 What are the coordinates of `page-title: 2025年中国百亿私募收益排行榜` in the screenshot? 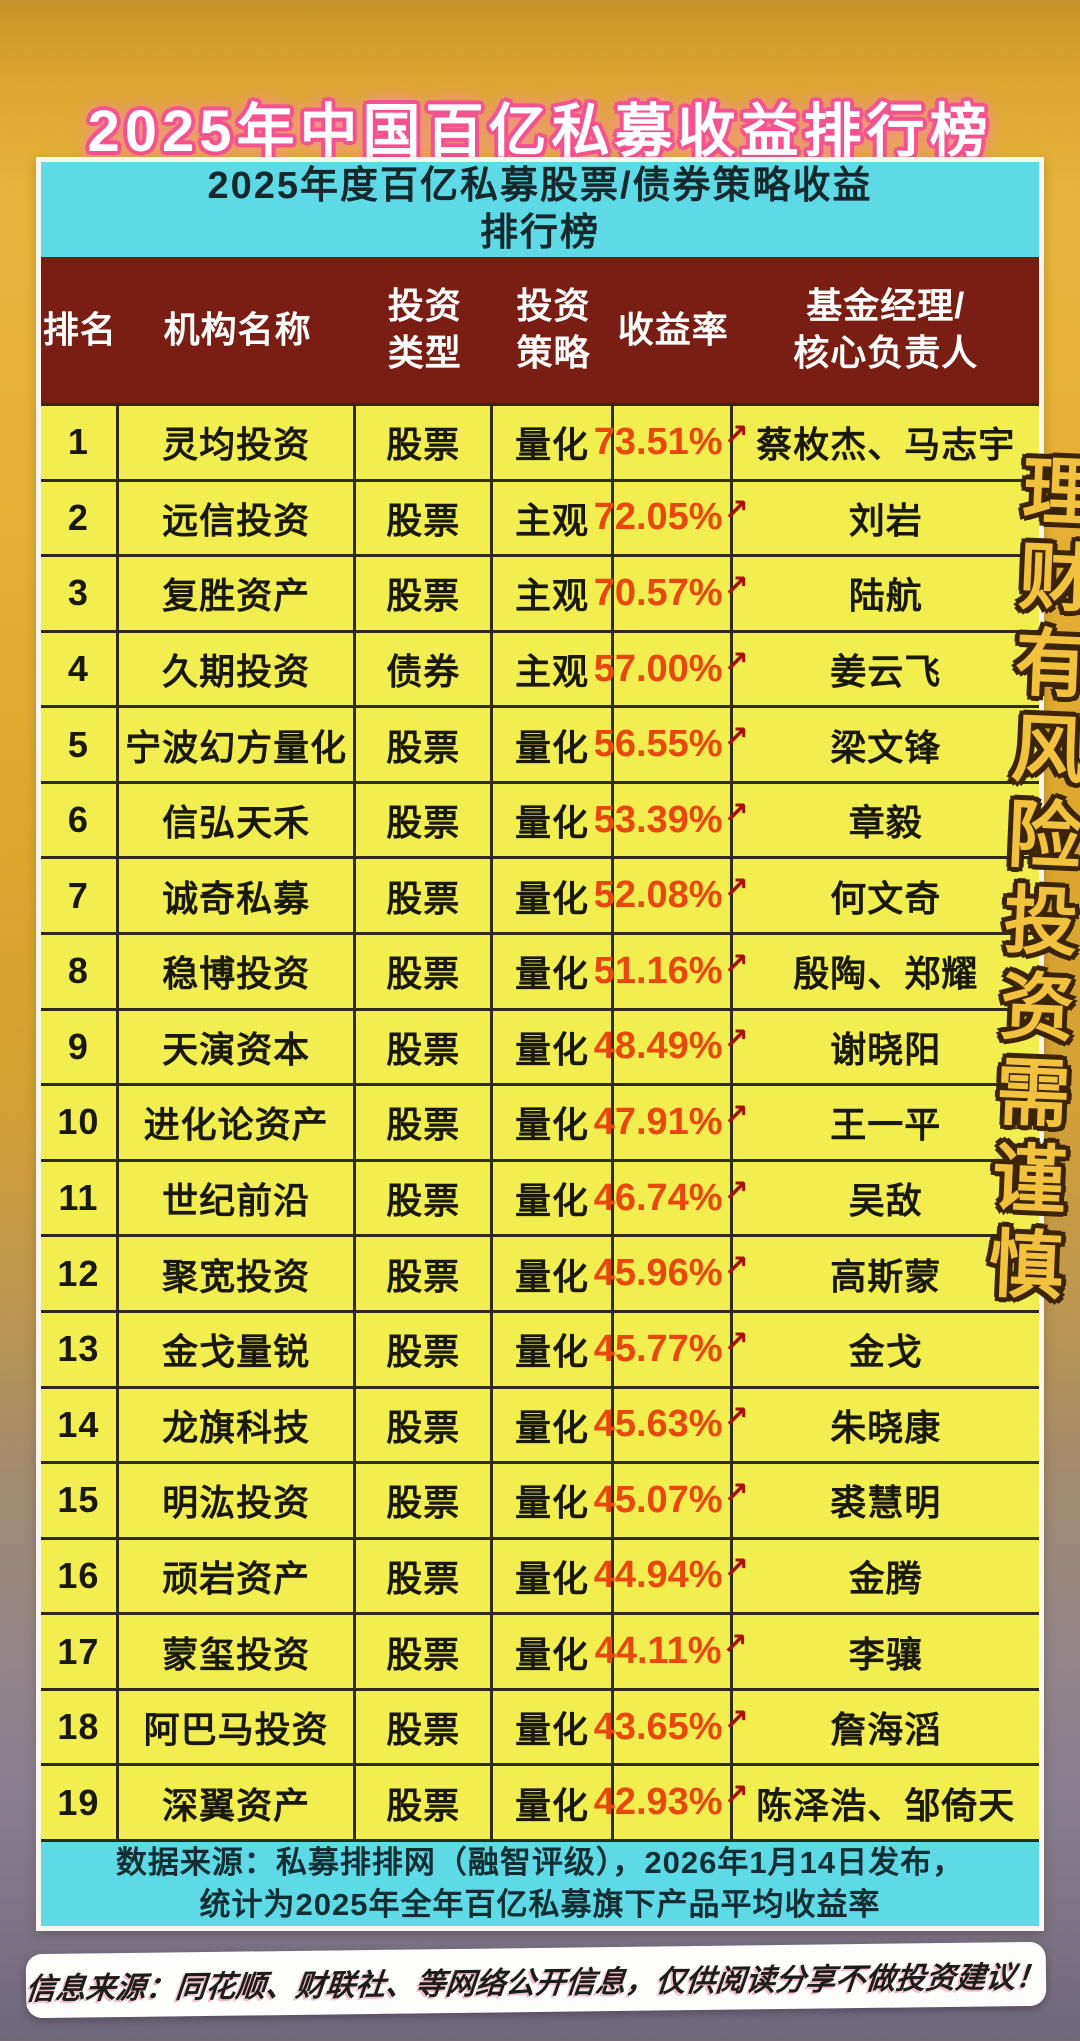 It's located at (540, 131).